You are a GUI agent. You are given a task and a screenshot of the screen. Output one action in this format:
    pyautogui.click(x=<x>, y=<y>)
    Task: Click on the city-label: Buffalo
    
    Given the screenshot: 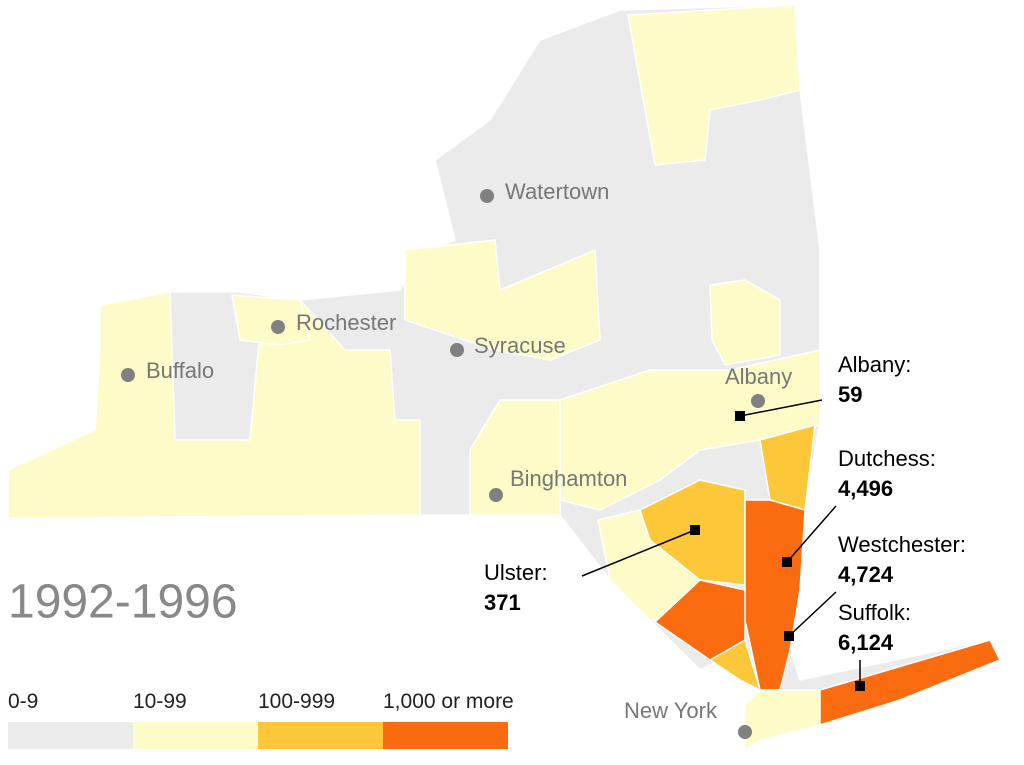 What is the action you would take?
    pyautogui.click(x=180, y=370)
    